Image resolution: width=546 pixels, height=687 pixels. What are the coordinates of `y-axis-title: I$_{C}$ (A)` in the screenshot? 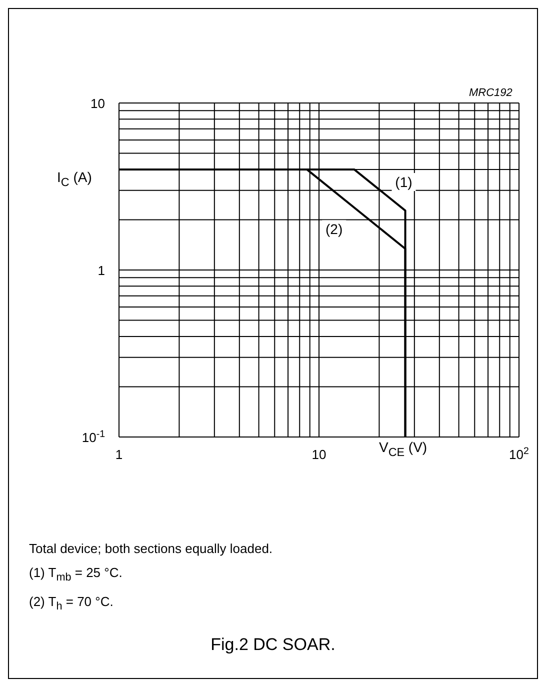 It's located at (75, 179).